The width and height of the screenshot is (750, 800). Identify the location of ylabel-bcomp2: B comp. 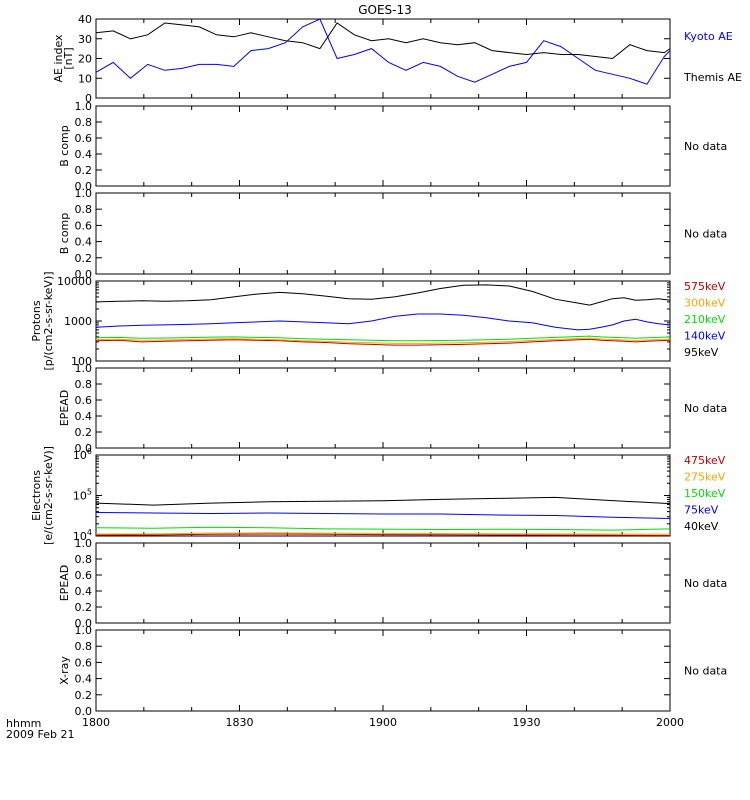
(64, 234).